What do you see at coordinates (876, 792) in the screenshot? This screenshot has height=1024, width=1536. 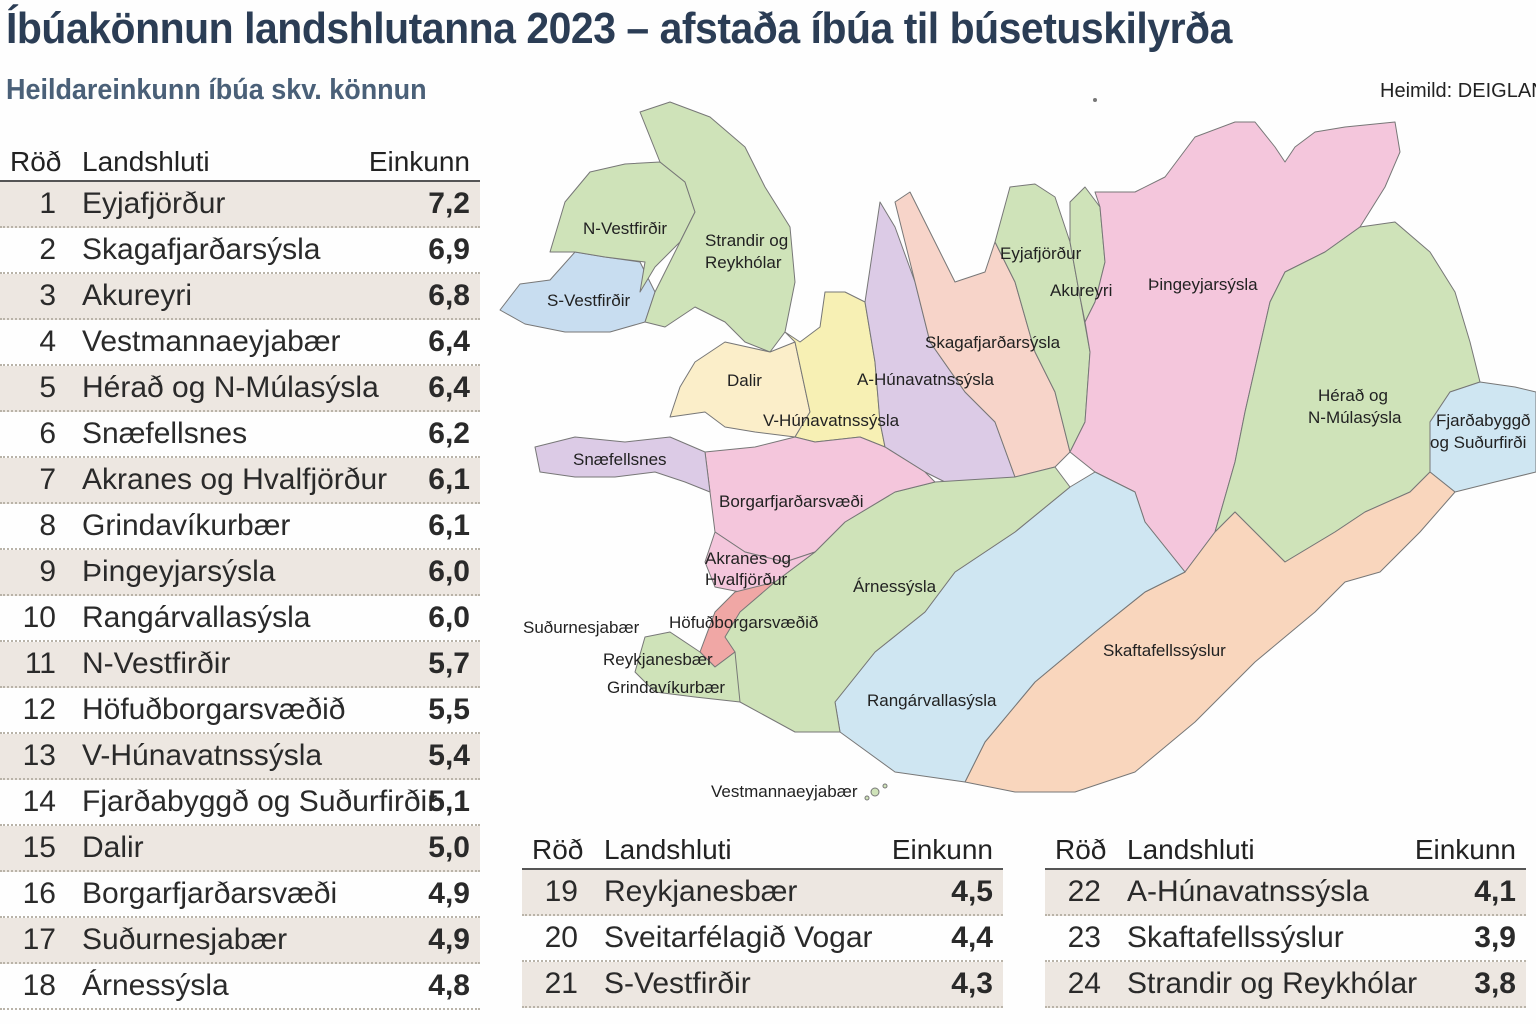 I see `vestmannaeyjar-islands` at bounding box center [876, 792].